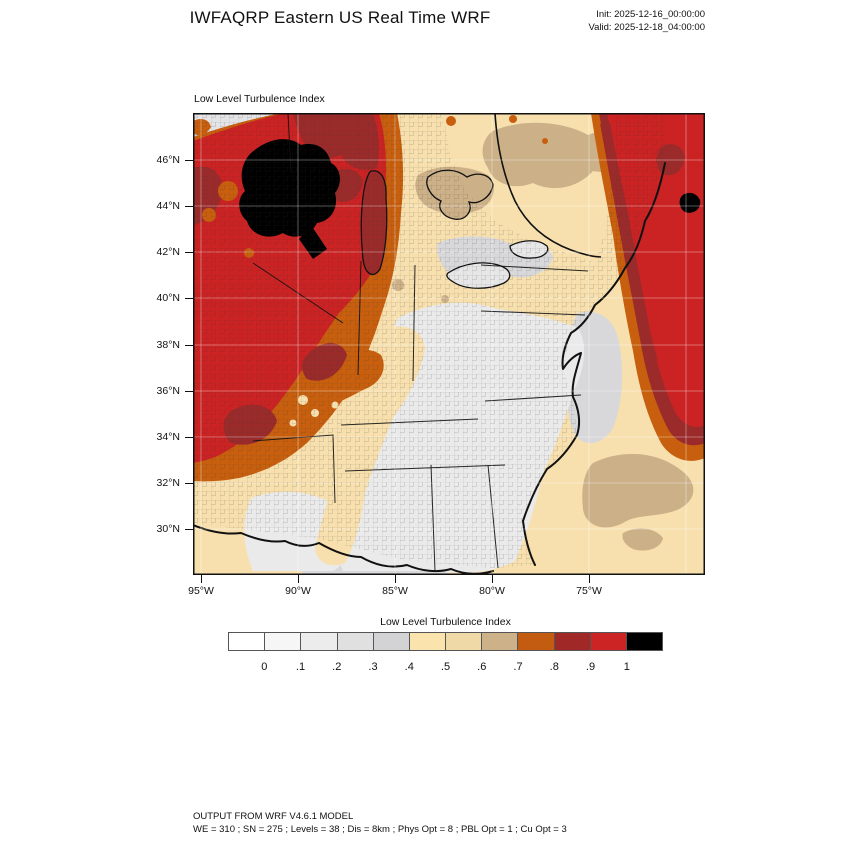 This screenshot has height=850, width=850. Describe the element at coordinates (168, 206) in the screenshot. I see `lat-label: 44°N` at that location.